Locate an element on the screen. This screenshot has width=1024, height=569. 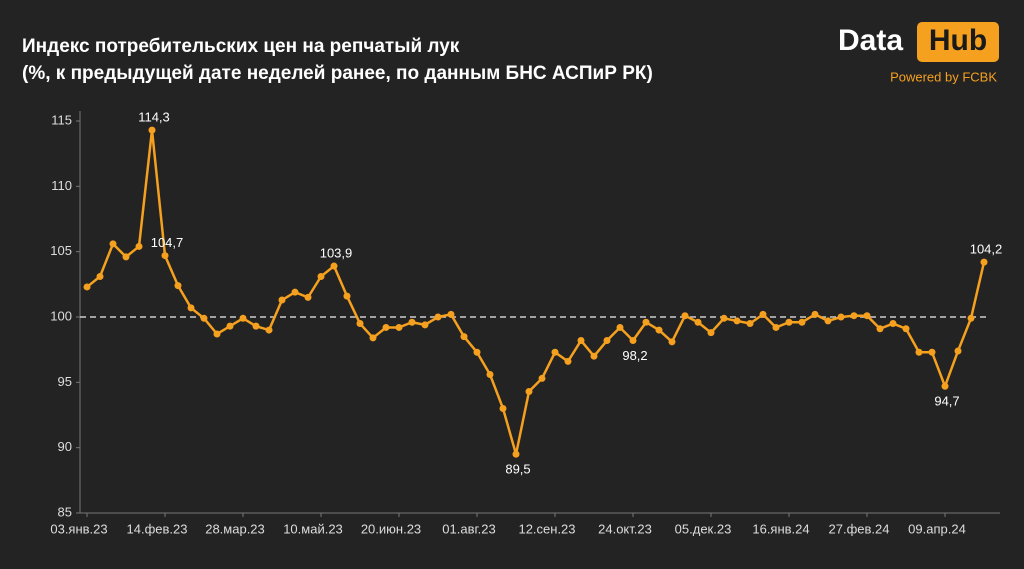
logo-right: Hub is located at coordinates (958, 40).